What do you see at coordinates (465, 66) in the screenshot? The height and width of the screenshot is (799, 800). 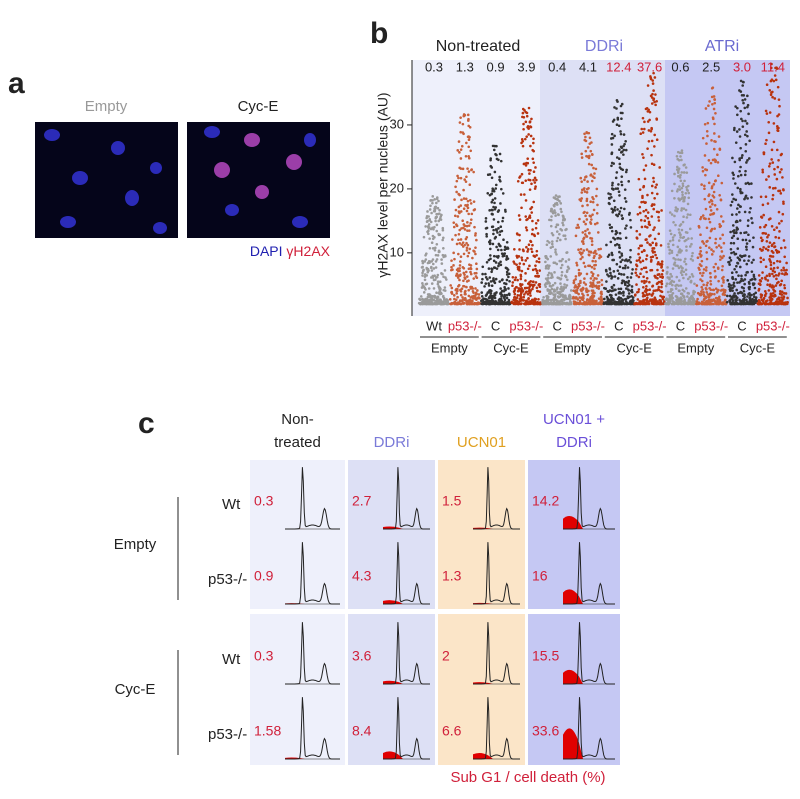 I see `top-label: 1.3` at bounding box center [465, 66].